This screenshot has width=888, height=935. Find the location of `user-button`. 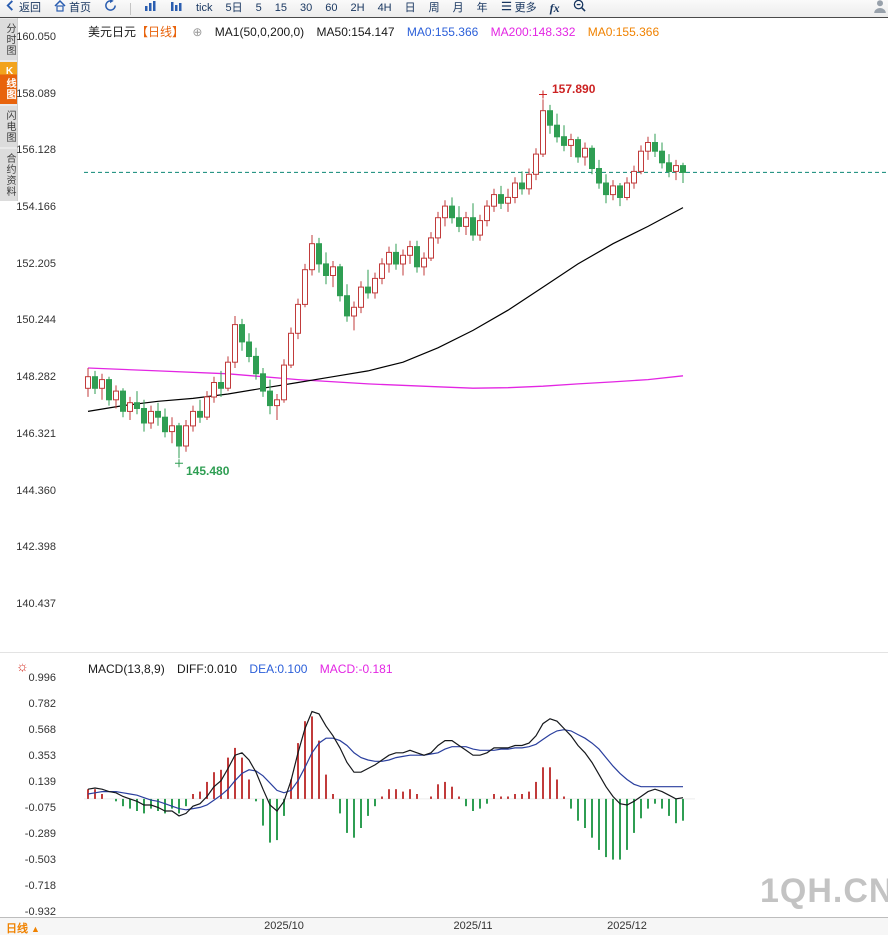

user-button is located at coordinates (880, 9).